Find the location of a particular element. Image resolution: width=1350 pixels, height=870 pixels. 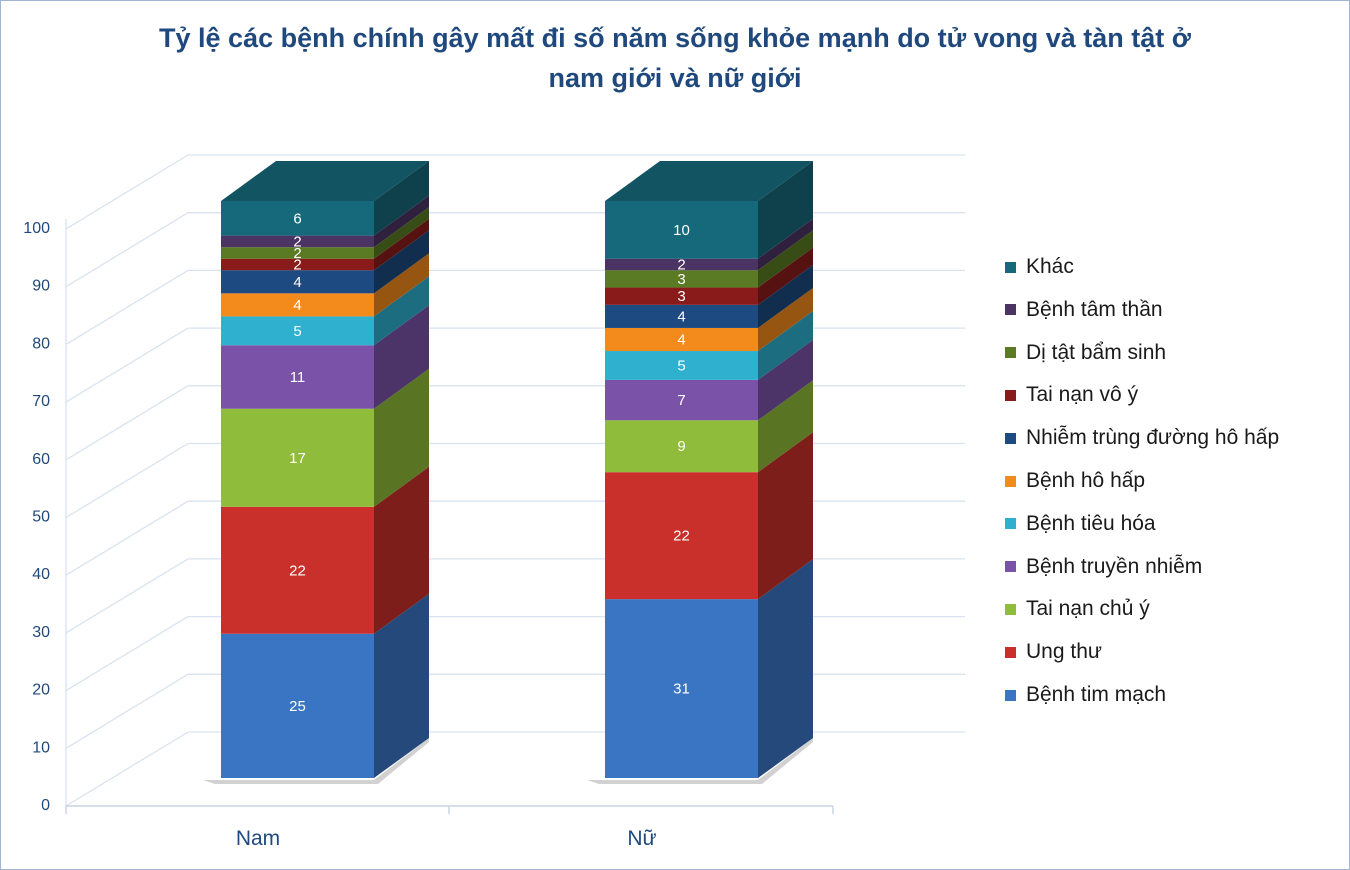

legend-label: Bệnh truyền nhiễm is located at coordinates (1114, 566).